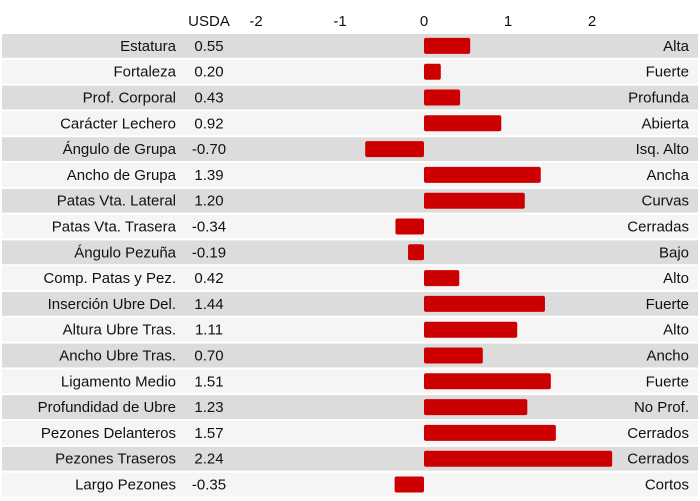 The width and height of the screenshot is (700, 501). Describe the element at coordinates (667, 175) in the screenshot. I see `descriptor-label: Ancha` at that location.